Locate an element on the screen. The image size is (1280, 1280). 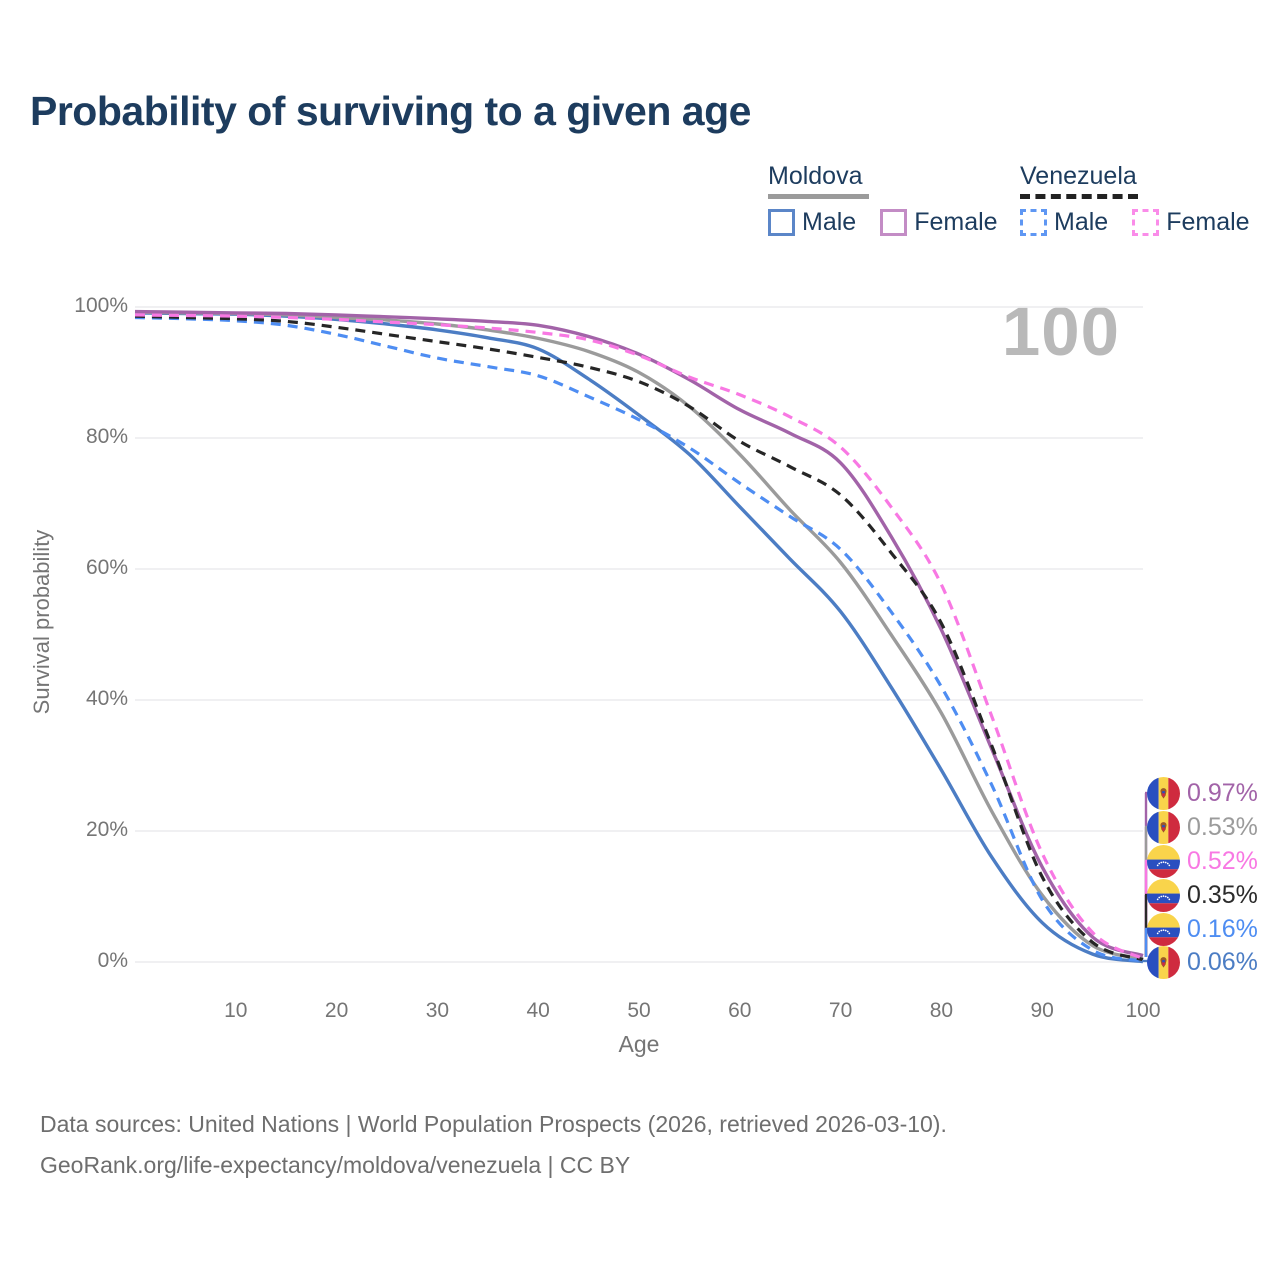
end-label-row: 0.53% is located at coordinates (1202, 827).